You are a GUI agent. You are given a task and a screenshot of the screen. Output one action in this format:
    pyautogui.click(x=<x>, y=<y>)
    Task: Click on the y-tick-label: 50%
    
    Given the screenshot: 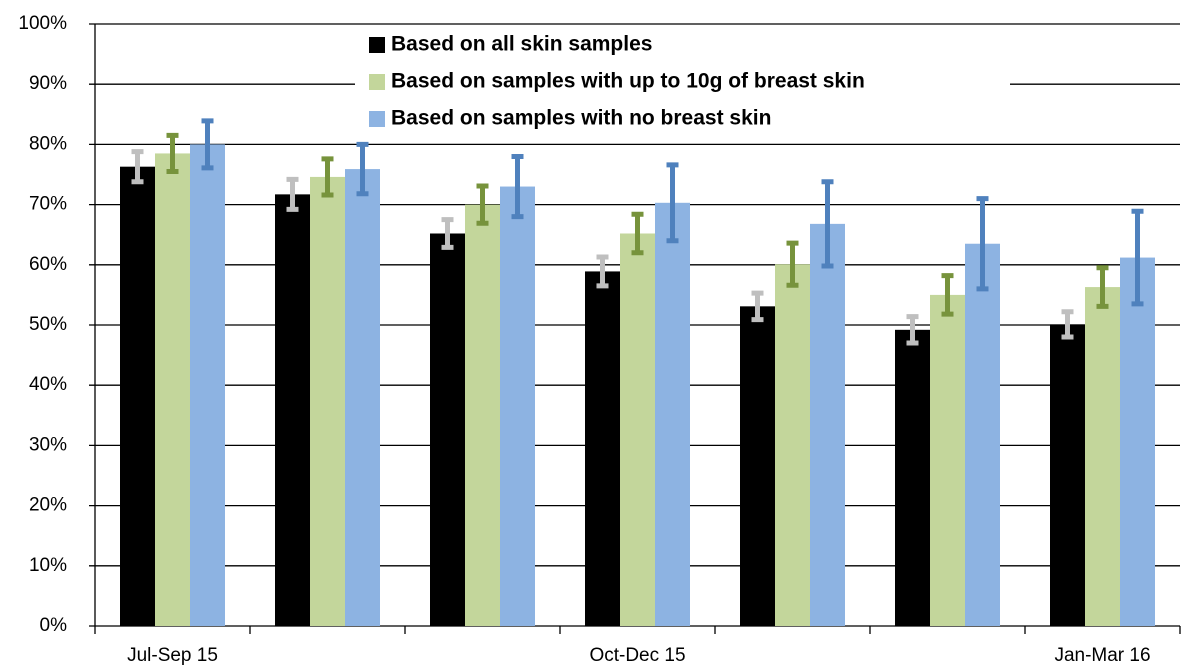 What is the action you would take?
    pyautogui.click(x=48, y=324)
    